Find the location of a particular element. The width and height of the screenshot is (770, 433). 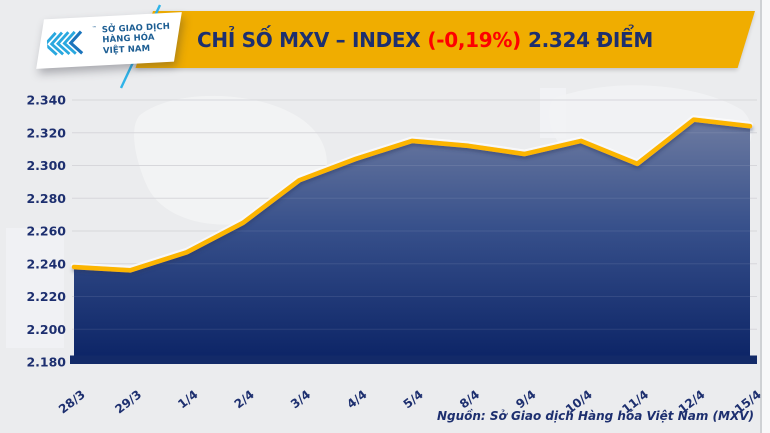

x-axis-label: 2/4 is located at coordinates (244, 399).